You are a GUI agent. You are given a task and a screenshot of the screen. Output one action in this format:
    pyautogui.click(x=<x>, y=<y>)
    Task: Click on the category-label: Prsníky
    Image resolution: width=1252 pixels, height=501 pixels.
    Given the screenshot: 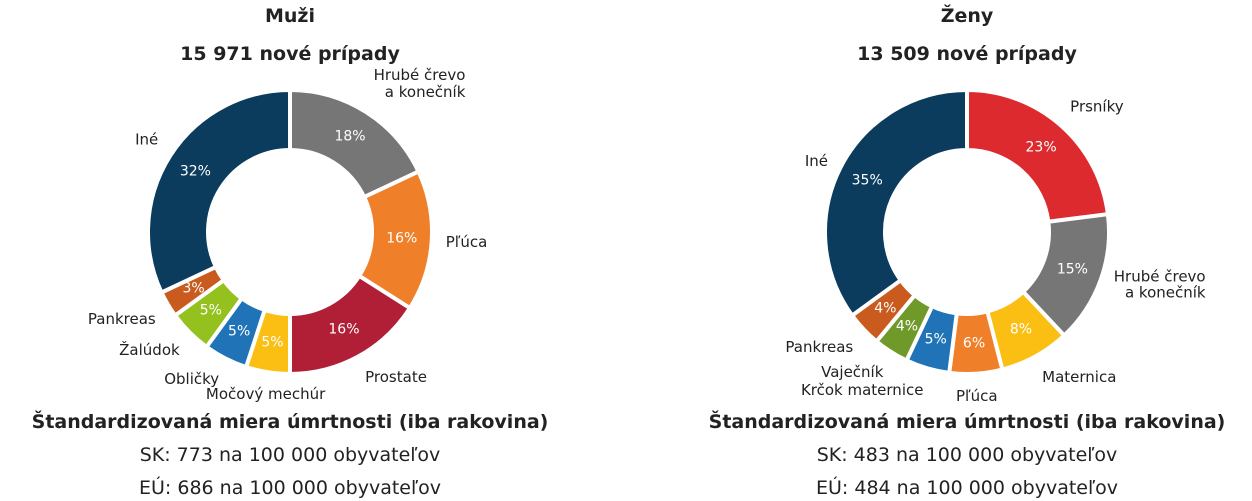 What is the action you would take?
    pyautogui.click(x=1097, y=106)
    